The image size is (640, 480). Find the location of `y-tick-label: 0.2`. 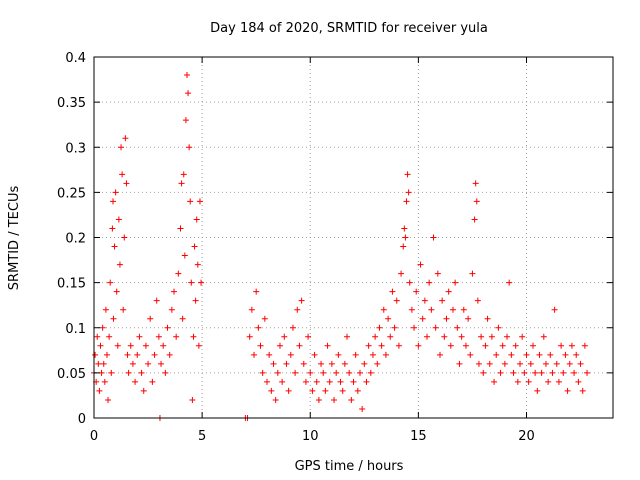

y-tick-label: 0.2 is located at coordinates (75, 239).